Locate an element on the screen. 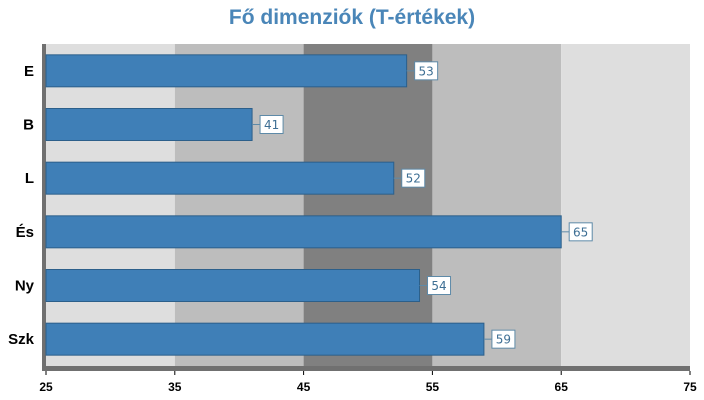 This screenshot has height=400, width=704. data-label-1: 41 is located at coordinates (271, 125).